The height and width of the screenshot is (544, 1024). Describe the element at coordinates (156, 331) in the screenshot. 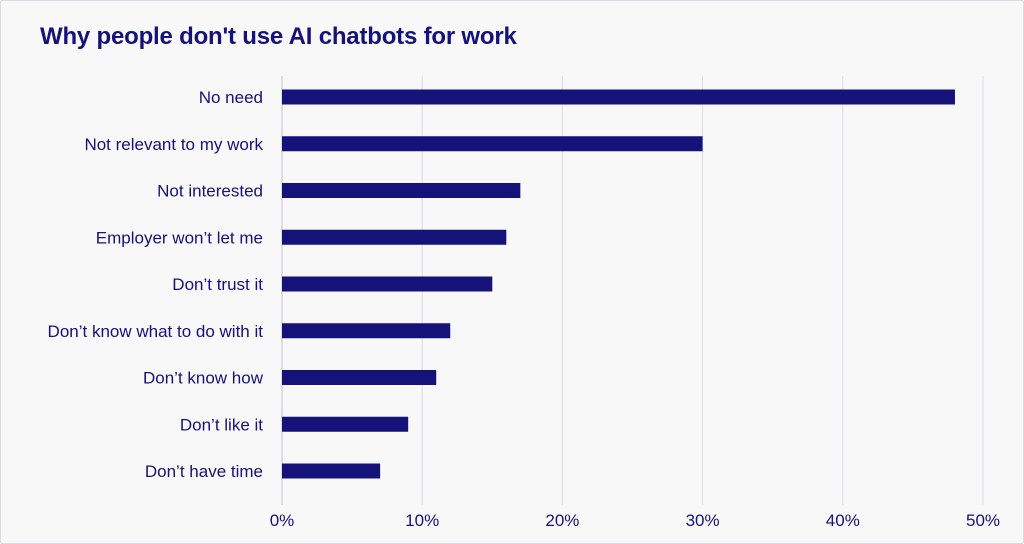

I see `category-label: Don’t know what to do with it` at that location.